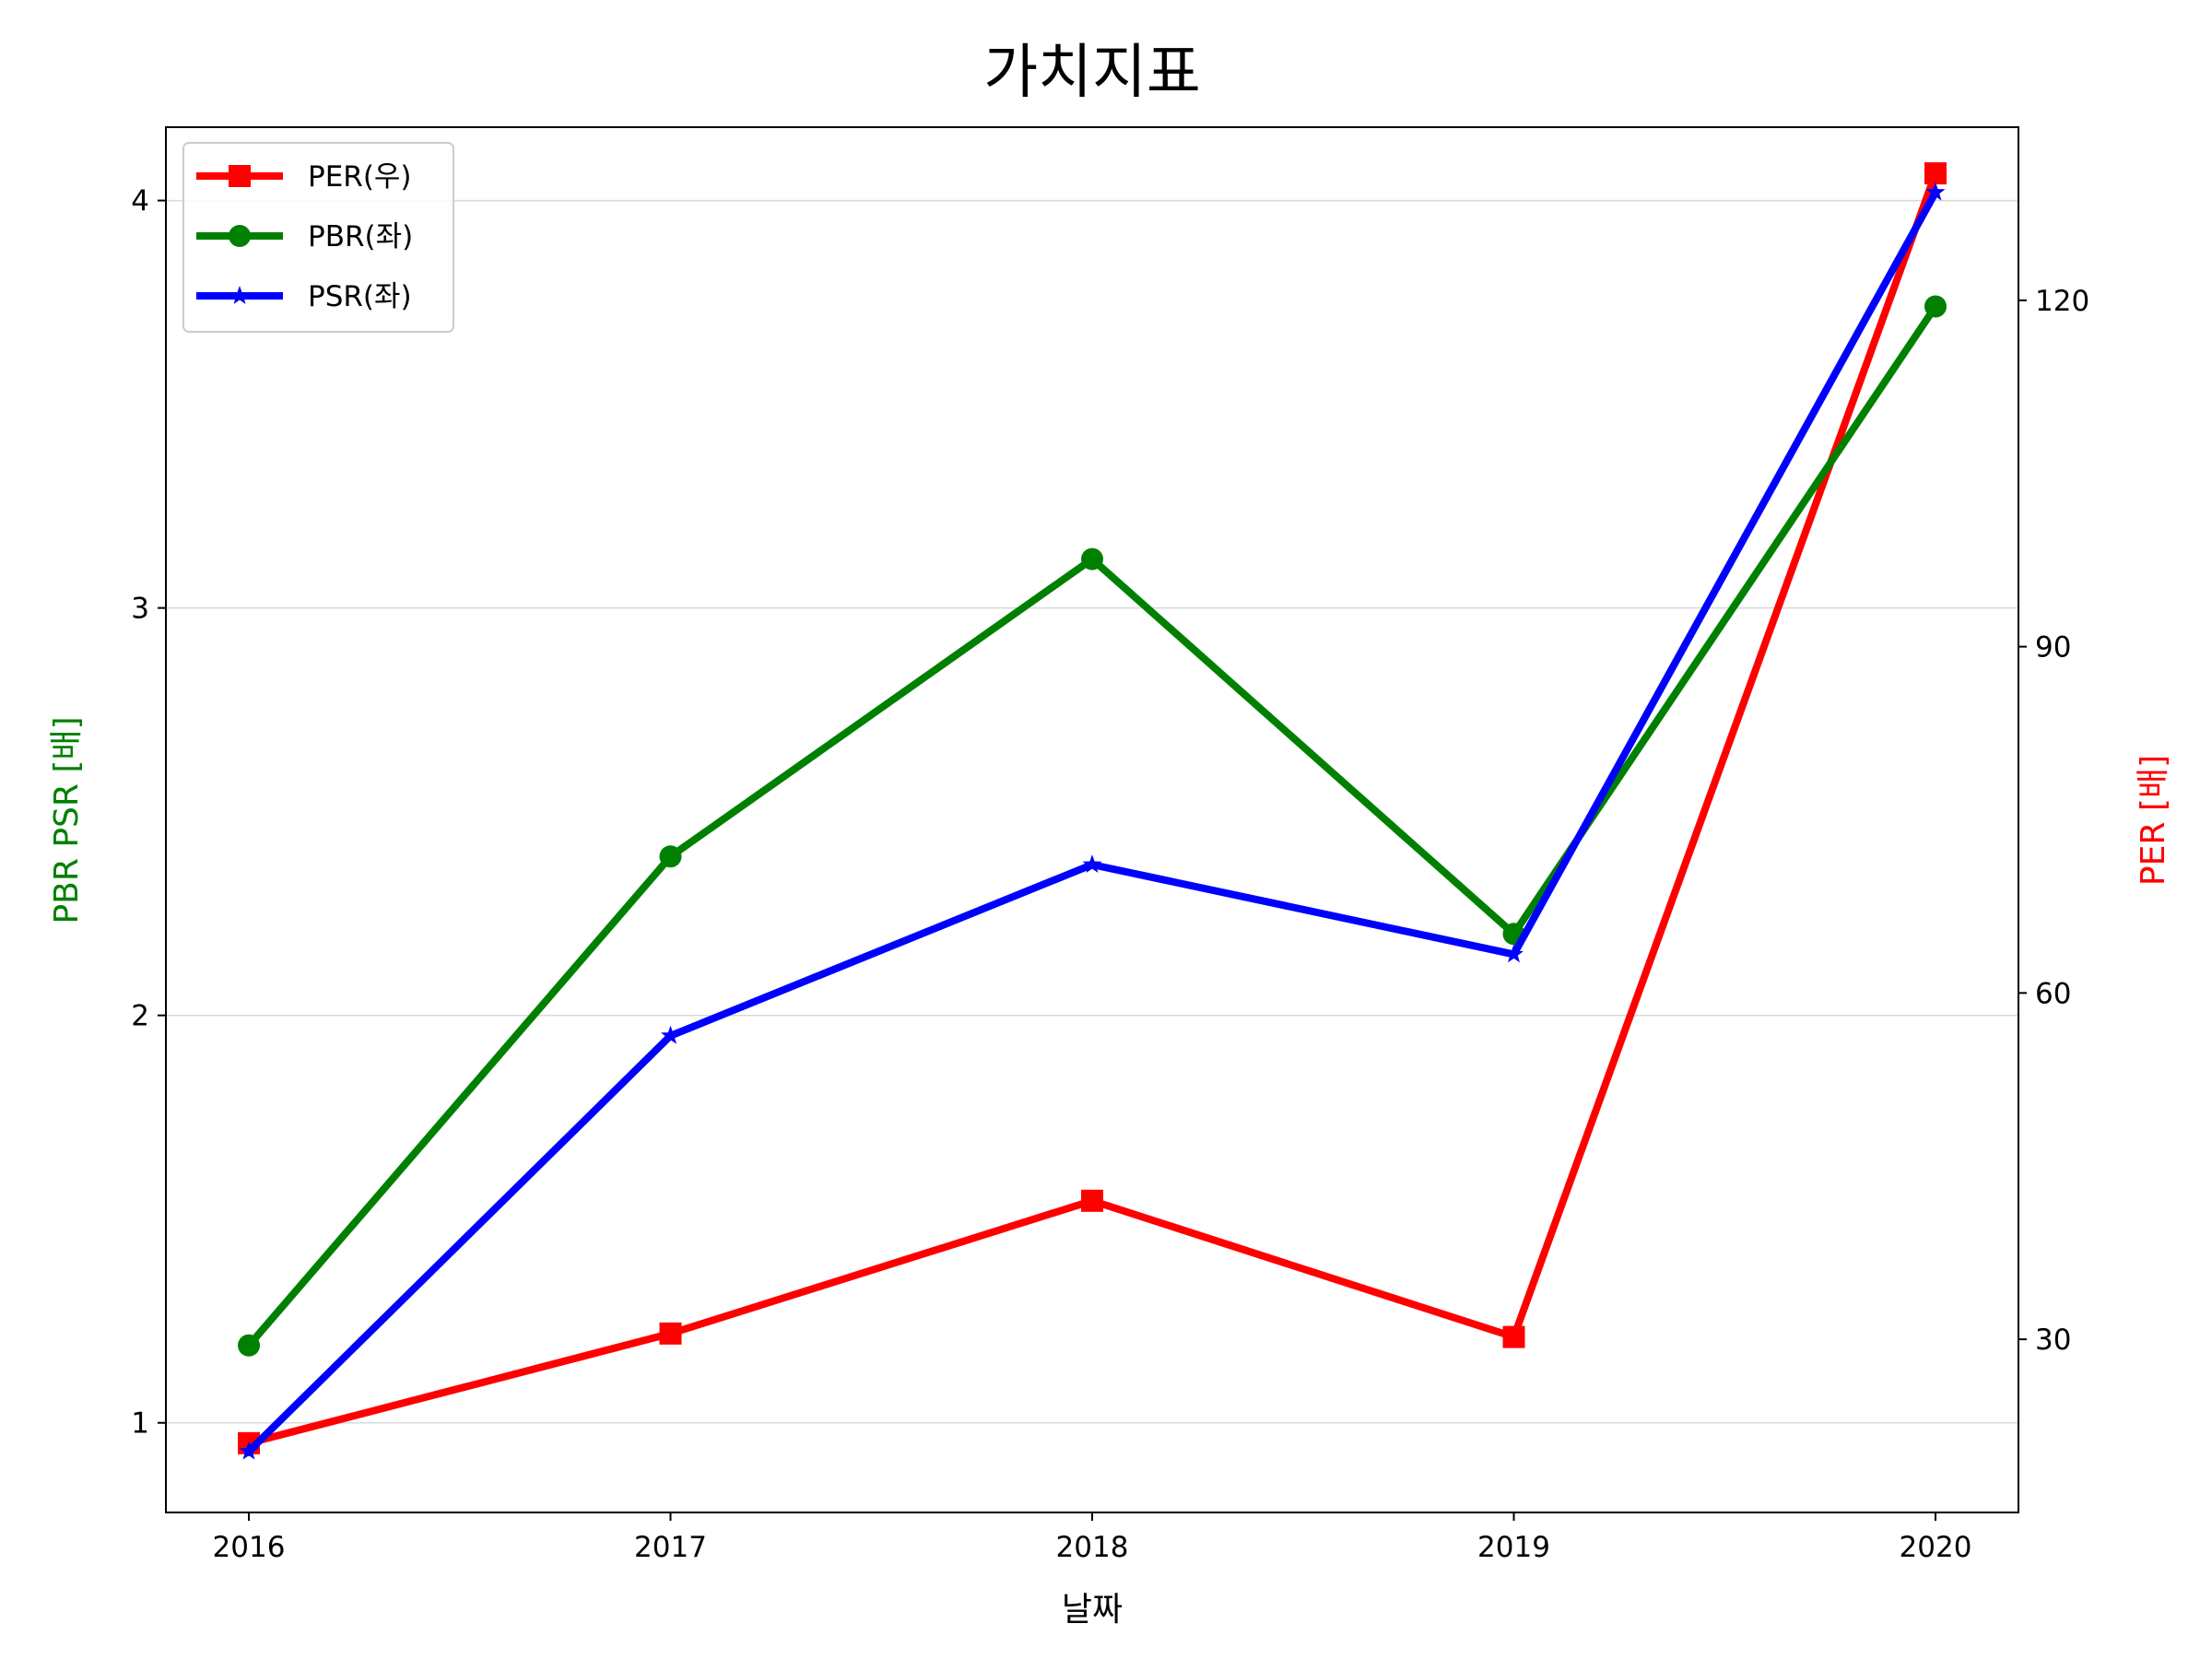 This screenshot has height=1659, width=2212. Describe the element at coordinates (240, 176) in the screenshot. I see `legend-marker-per` at that location.